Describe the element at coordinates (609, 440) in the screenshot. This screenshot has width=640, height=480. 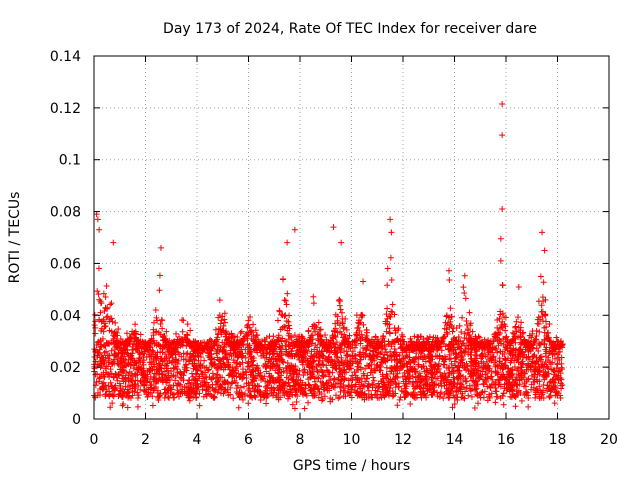
I see `x-tick-label: 20` at that location.